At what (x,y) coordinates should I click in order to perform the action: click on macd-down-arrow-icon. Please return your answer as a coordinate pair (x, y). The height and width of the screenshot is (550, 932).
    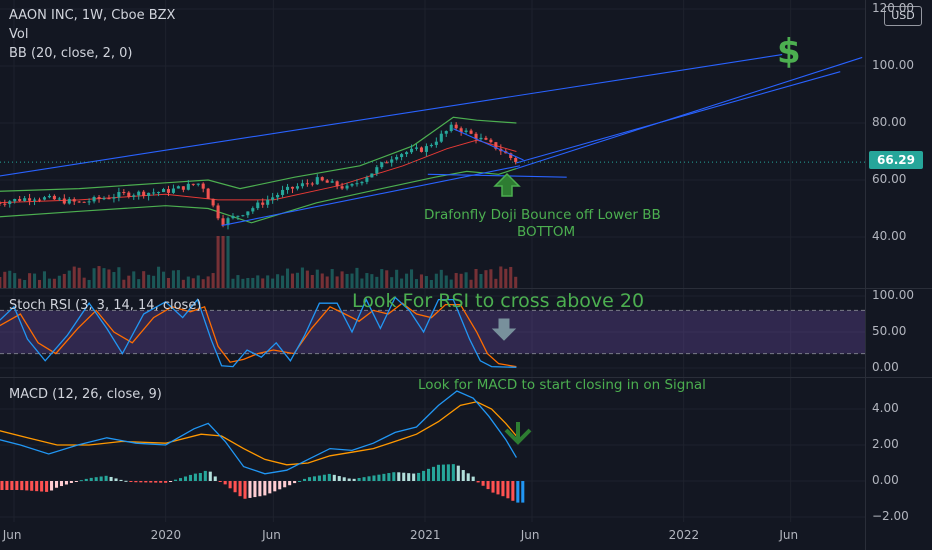
    Looking at the image, I should click on (518, 433).